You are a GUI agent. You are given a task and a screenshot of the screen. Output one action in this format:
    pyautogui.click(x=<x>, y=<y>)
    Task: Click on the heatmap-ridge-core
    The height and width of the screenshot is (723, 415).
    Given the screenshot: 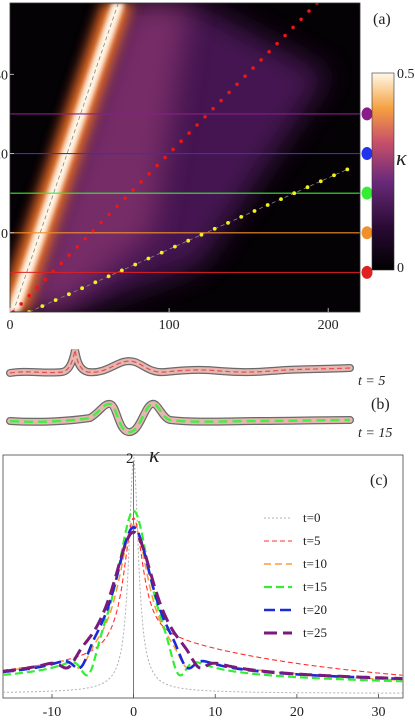 What is the action you would take?
    pyautogui.click(x=67, y=157)
    